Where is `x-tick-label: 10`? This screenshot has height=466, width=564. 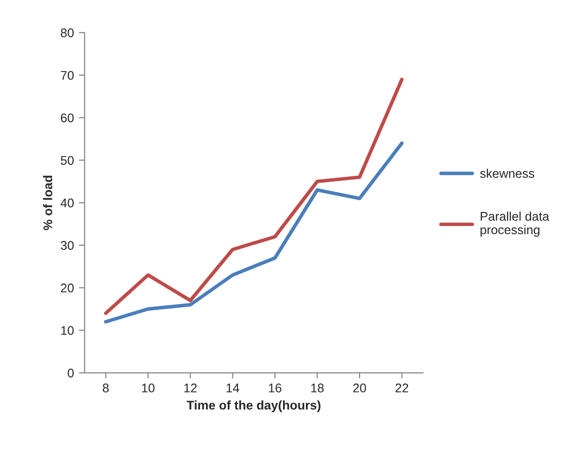
x-tick-label: 10 is located at coordinates (148, 388).